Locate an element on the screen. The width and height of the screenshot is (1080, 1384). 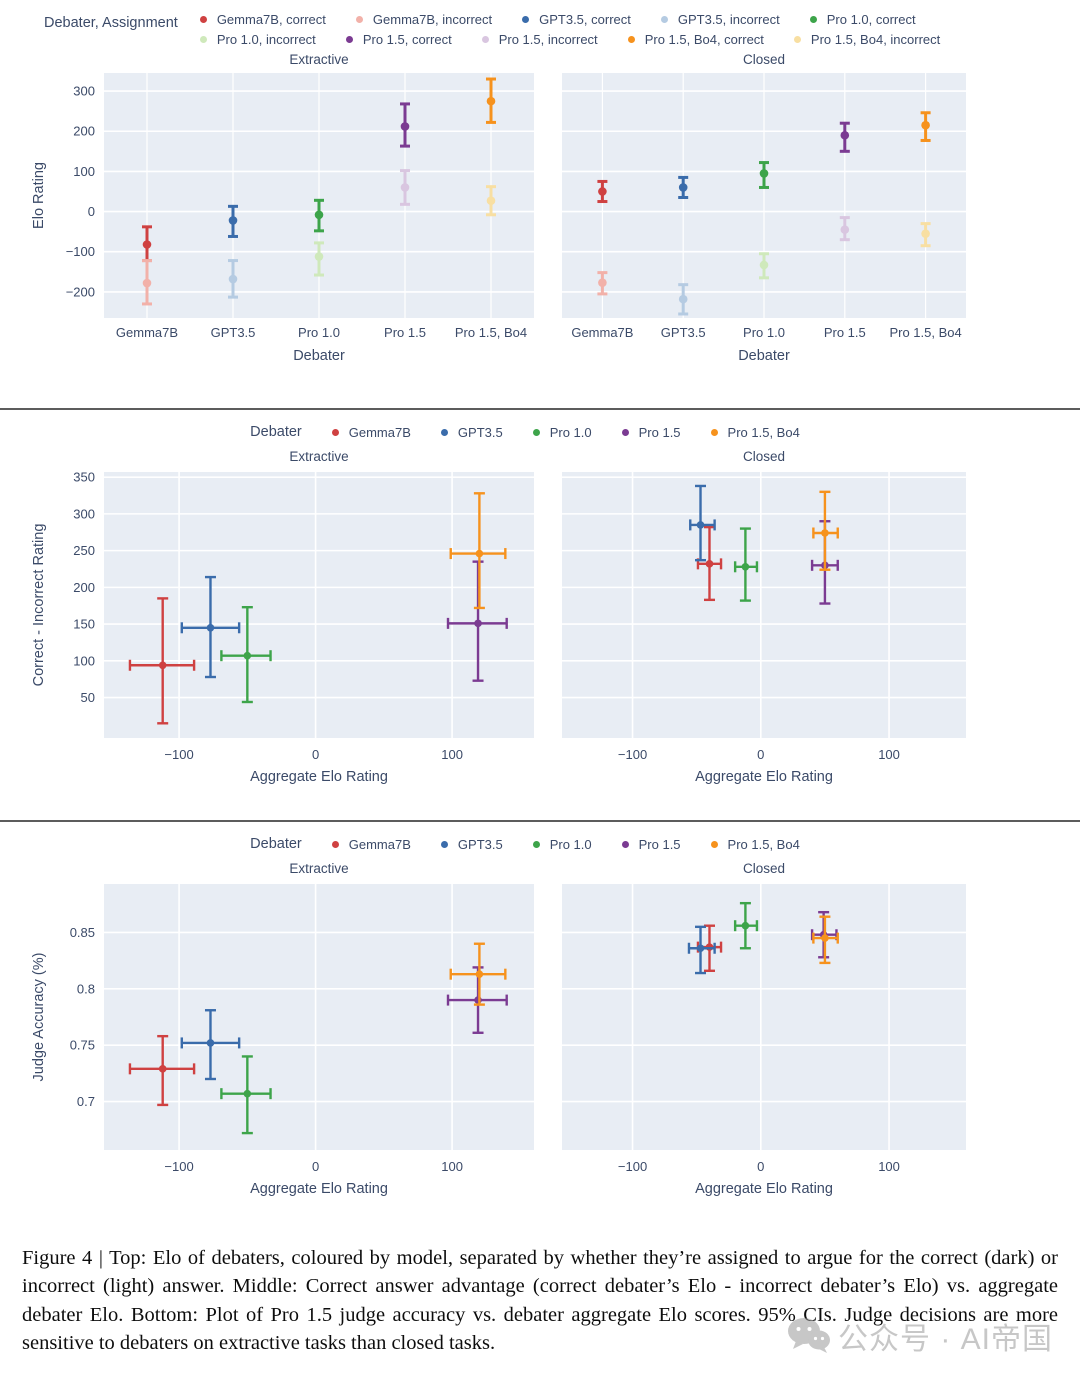
svg-text: Judge Accuracy (%) is located at coordinates (39, 1017).